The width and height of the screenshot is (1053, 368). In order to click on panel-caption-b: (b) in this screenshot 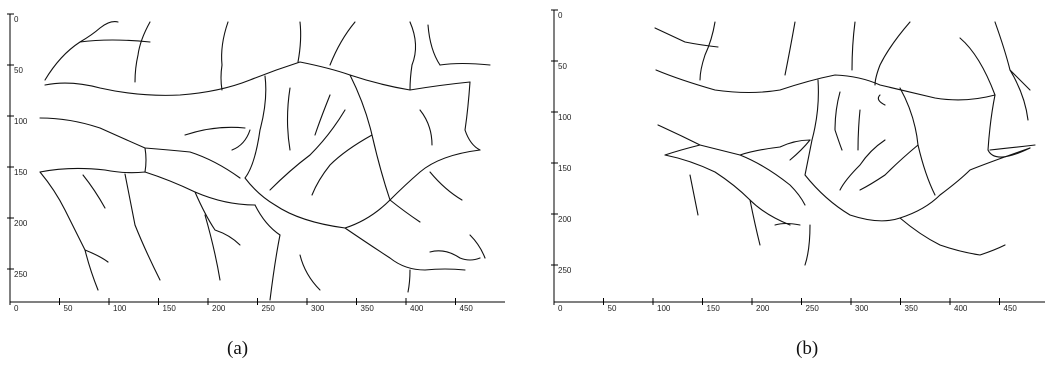, I will do `click(807, 348)`.